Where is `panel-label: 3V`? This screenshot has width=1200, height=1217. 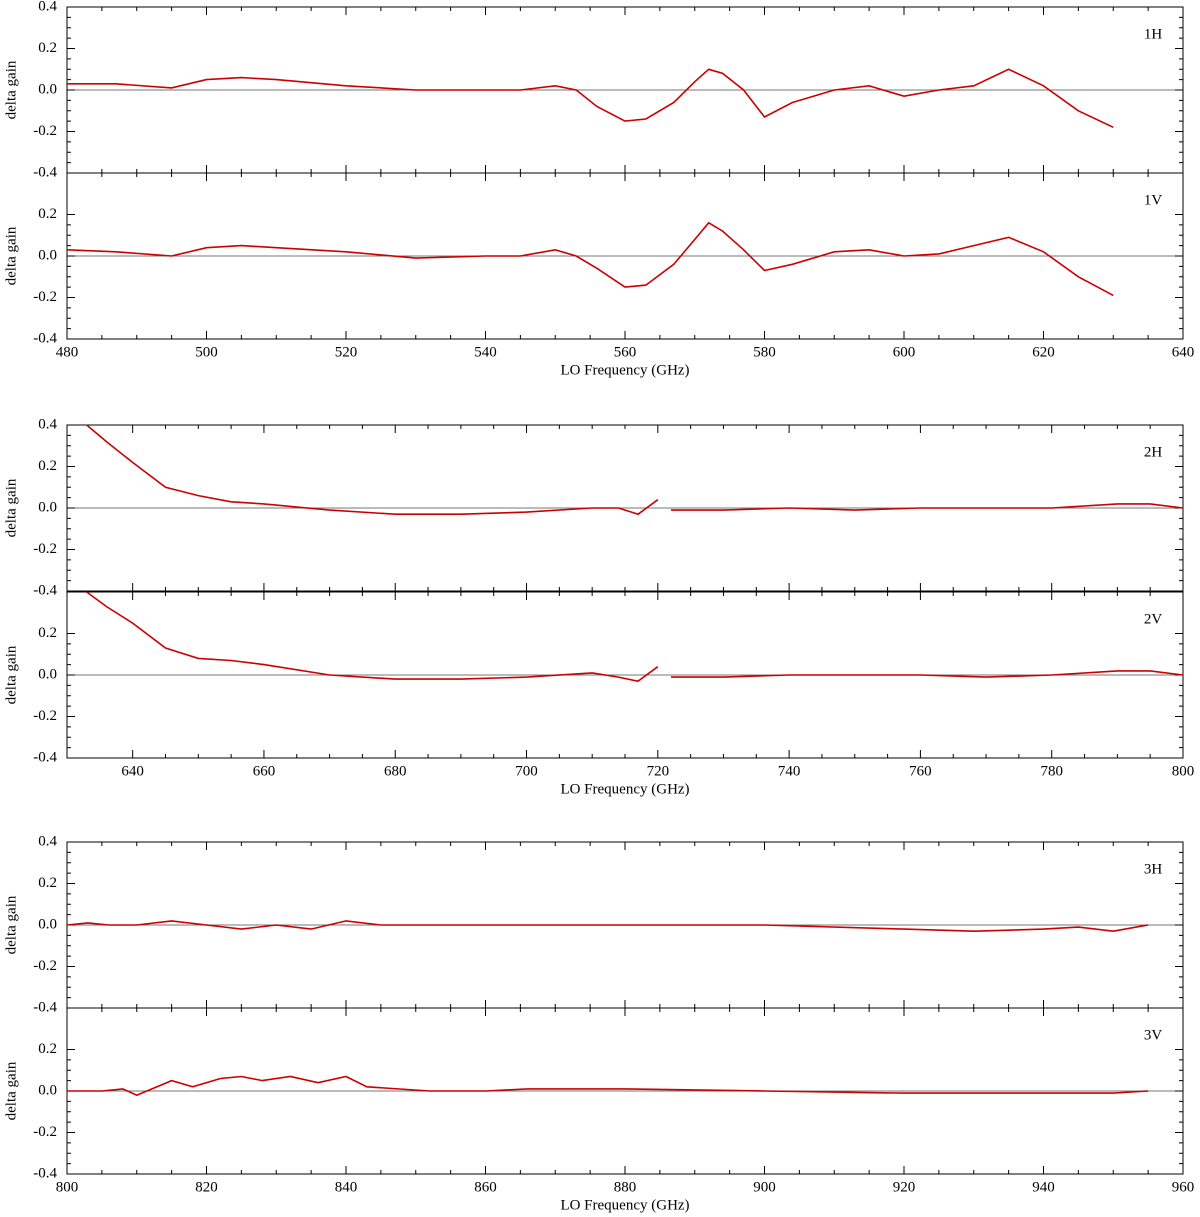 panel-label: 3V is located at coordinates (1153, 1035).